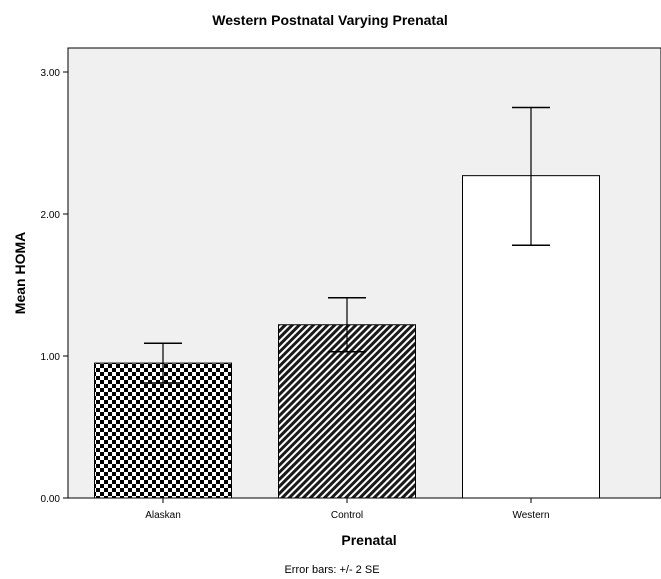 Image resolution: width=661 pixels, height=579 pixels. What do you see at coordinates (347, 411) in the screenshot?
I see `bar-control` at bounding box center [347, 411].